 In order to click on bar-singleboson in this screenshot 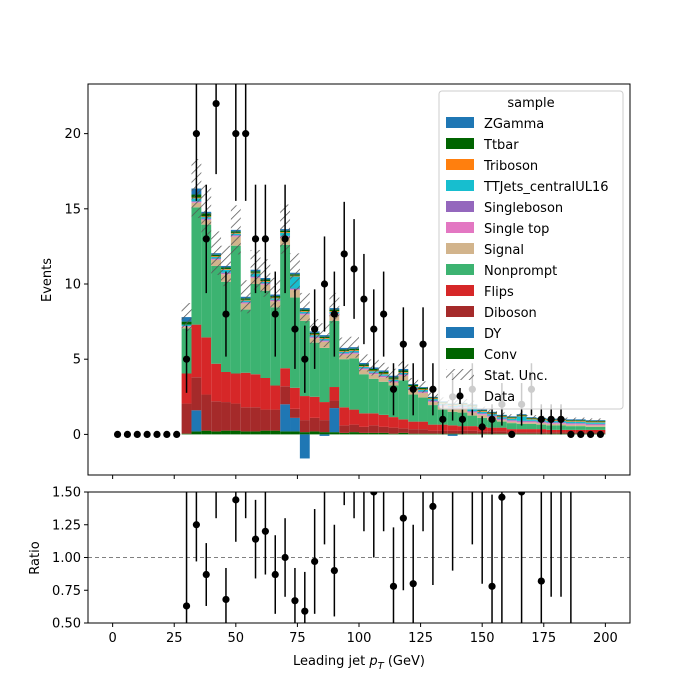, I will do `click(580, 423)`.